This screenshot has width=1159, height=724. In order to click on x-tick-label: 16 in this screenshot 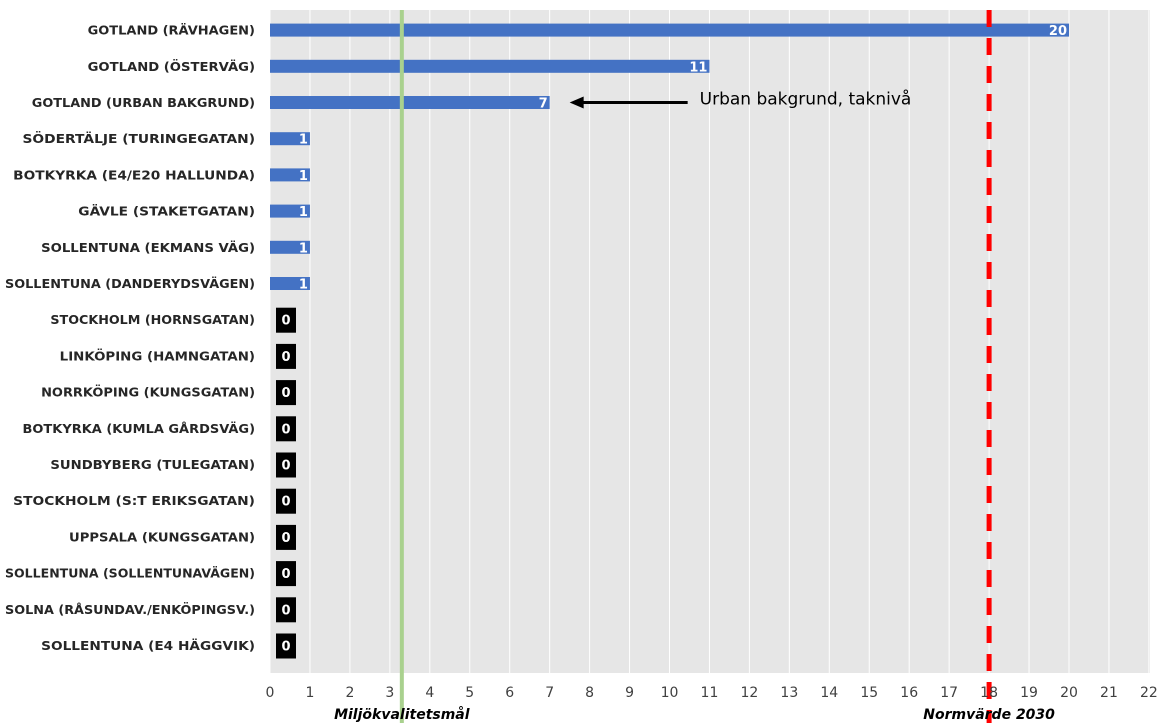, I will do `click(909, 693)`.